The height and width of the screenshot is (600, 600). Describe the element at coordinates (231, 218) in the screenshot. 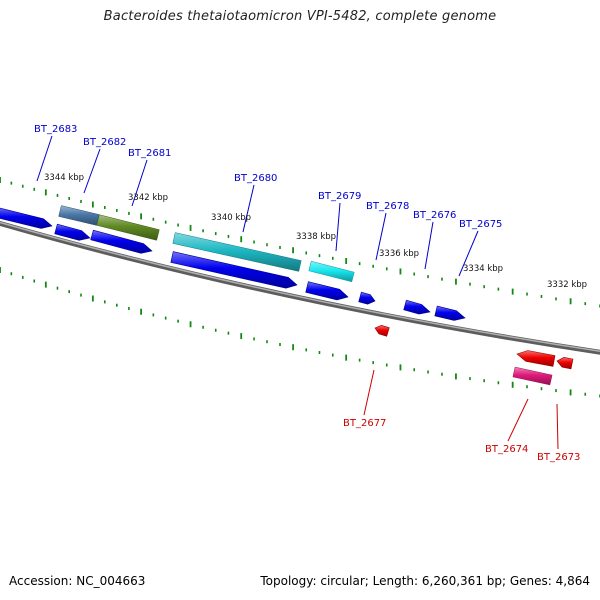

I see `kbp-label: 3340 kbp` at that location.